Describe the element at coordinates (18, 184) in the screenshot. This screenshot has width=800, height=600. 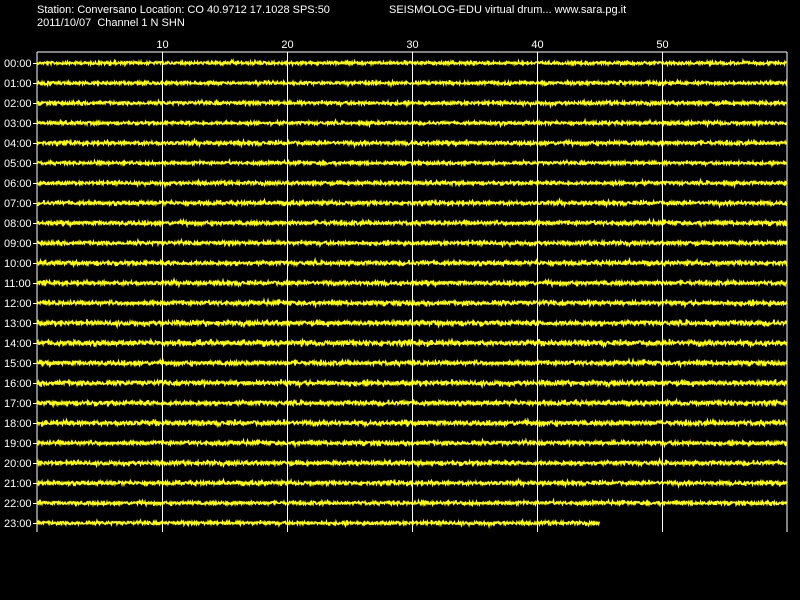
I see `hour-label: 06:00` at that location.